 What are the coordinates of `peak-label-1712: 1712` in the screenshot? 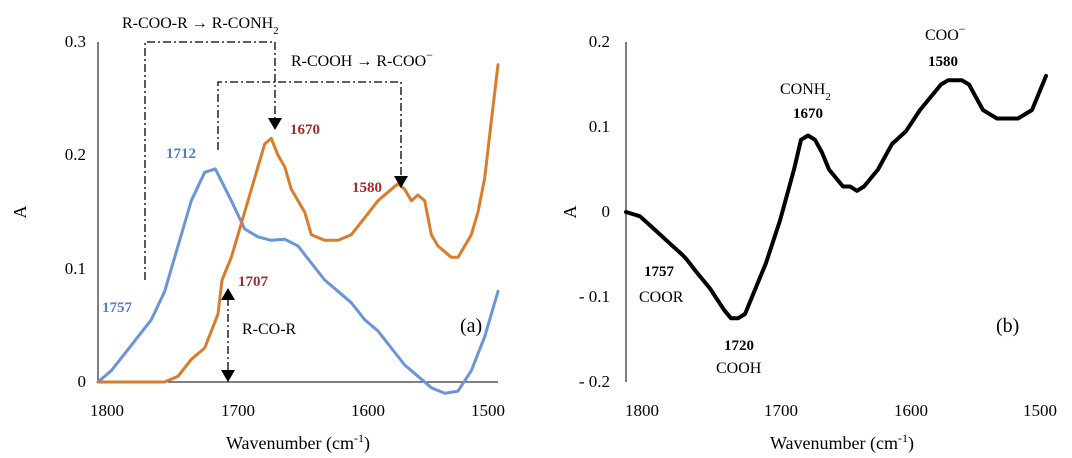 It's located at (181, 154).